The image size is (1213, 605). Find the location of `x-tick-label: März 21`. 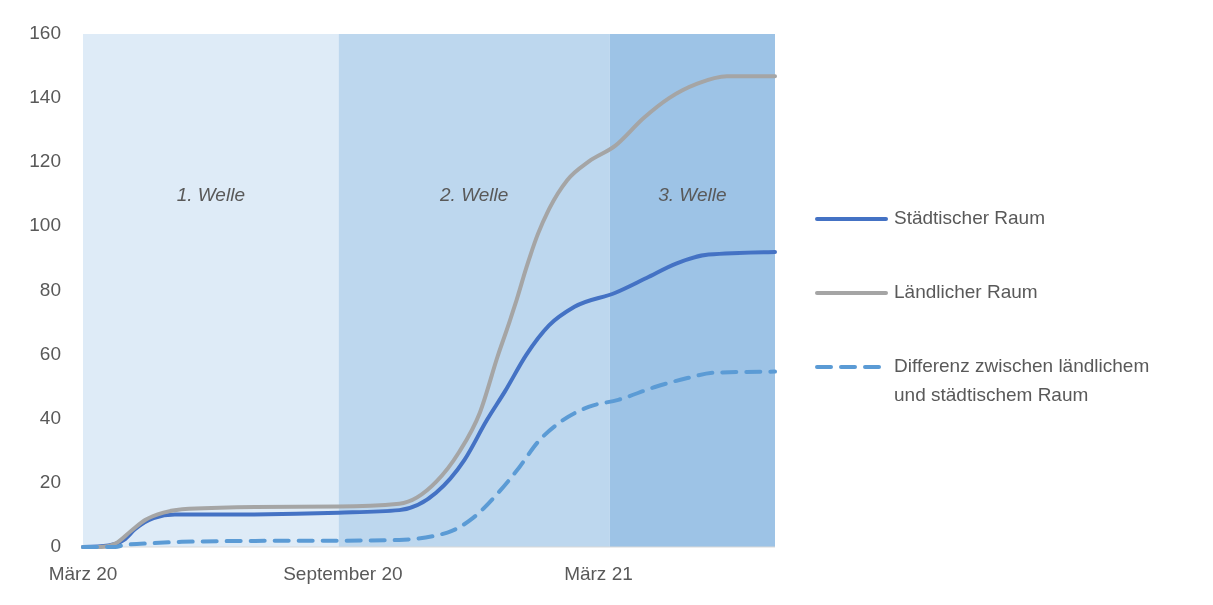

x-tick-label: März 21 is located at coordinates (598, 573).